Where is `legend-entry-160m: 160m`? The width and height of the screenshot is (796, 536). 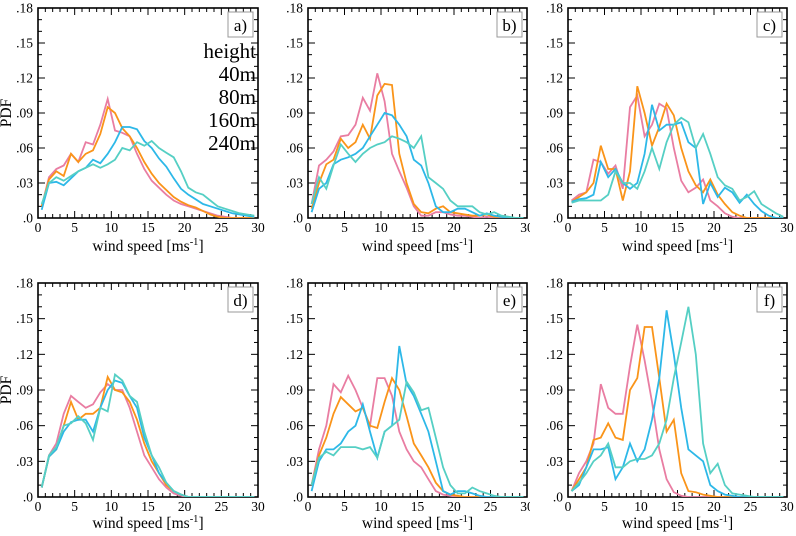 legend-entry-160m: 160m is located at coordinates (232, 120).